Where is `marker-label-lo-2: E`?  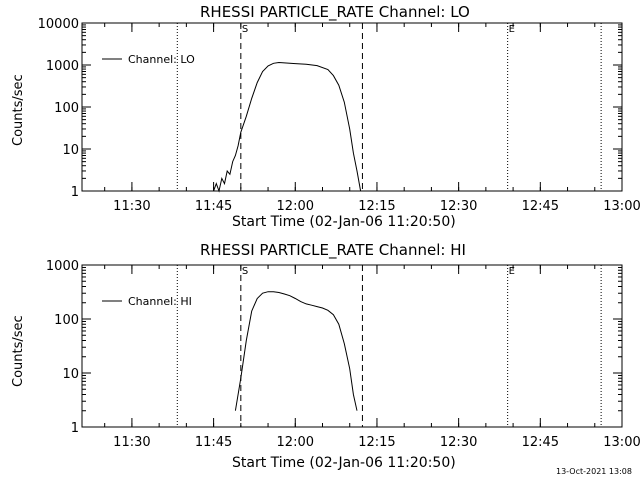
marker-label-lo-2: E is located at coordinates (512, 29).